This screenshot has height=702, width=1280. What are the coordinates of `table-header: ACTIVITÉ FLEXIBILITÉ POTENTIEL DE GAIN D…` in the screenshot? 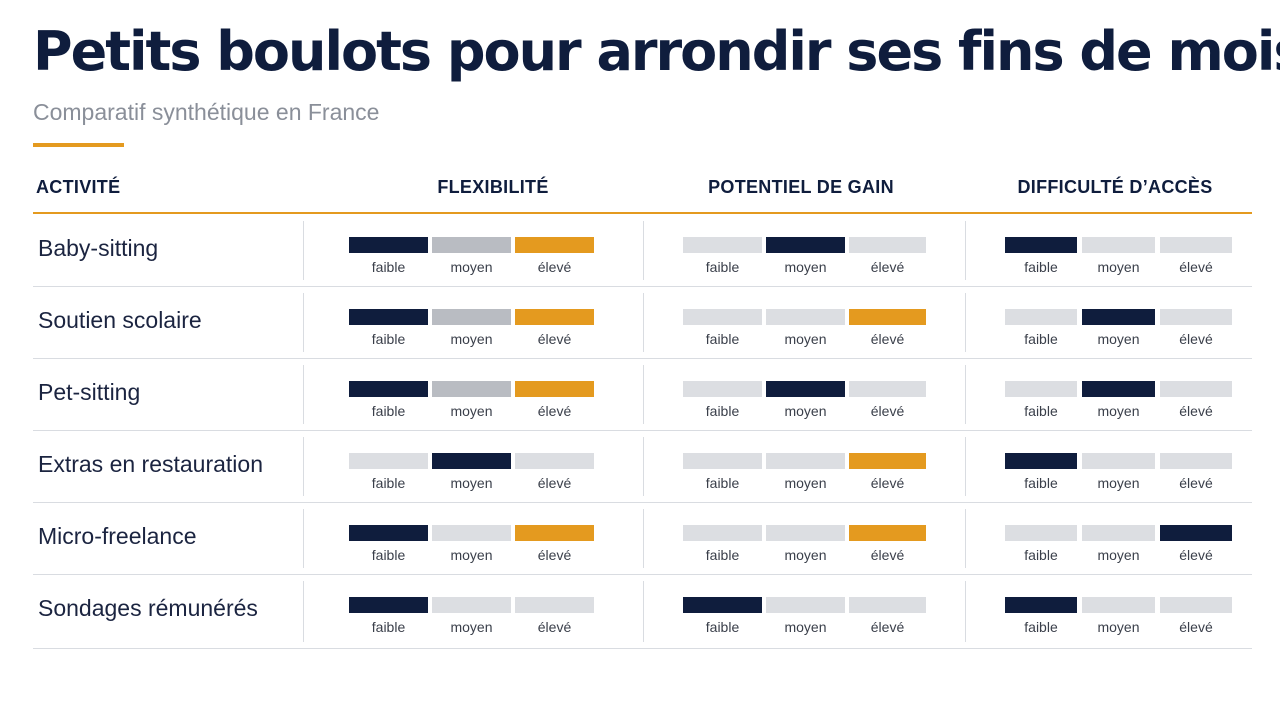 It's located at (642, 189).